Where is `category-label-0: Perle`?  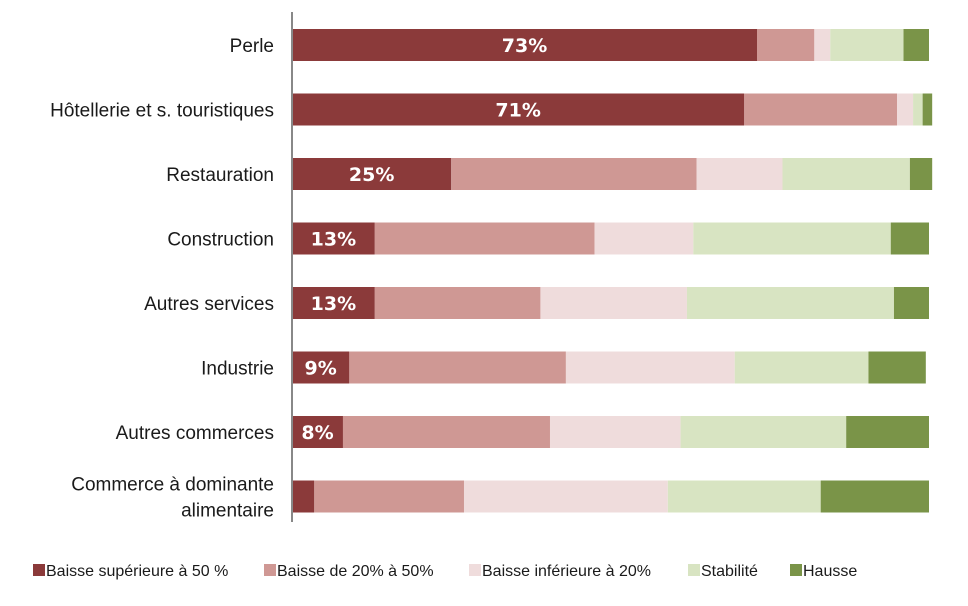
category-label-0: Perle is located at coordinates (252, 46).